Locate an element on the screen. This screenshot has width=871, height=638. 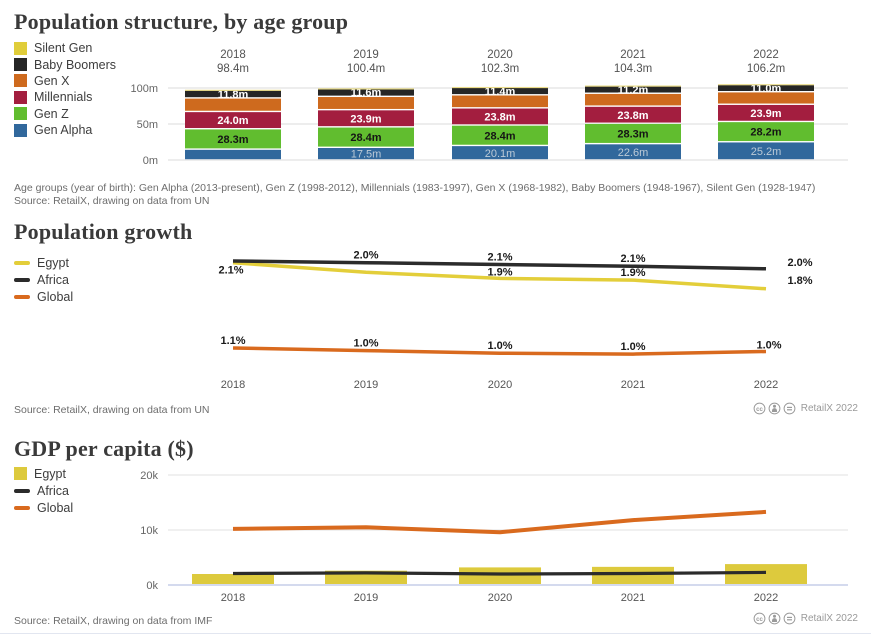
bottom-divider is located at coordinates (435, 633).